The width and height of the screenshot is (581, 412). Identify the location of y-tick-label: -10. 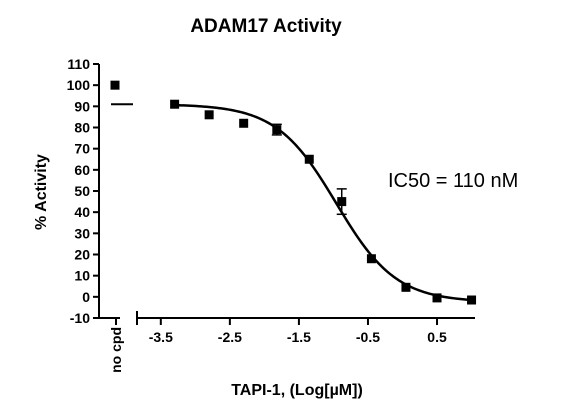
(80, 318).